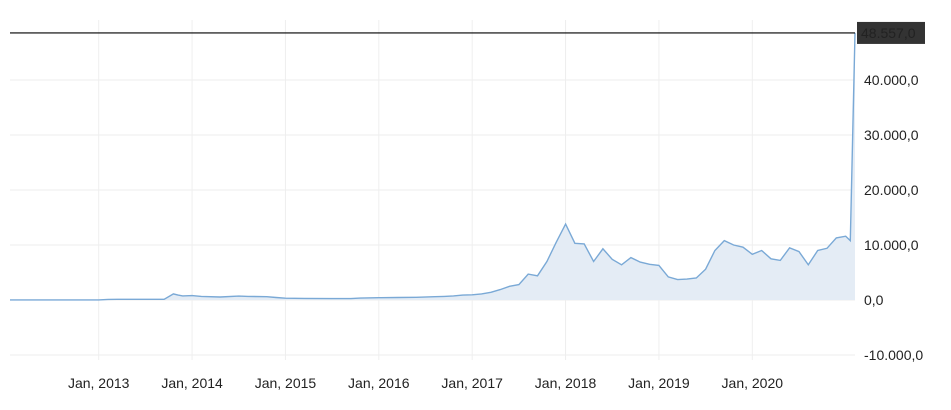  I want to click on x-tick-label: Jan, 2014, so click(192, 383).